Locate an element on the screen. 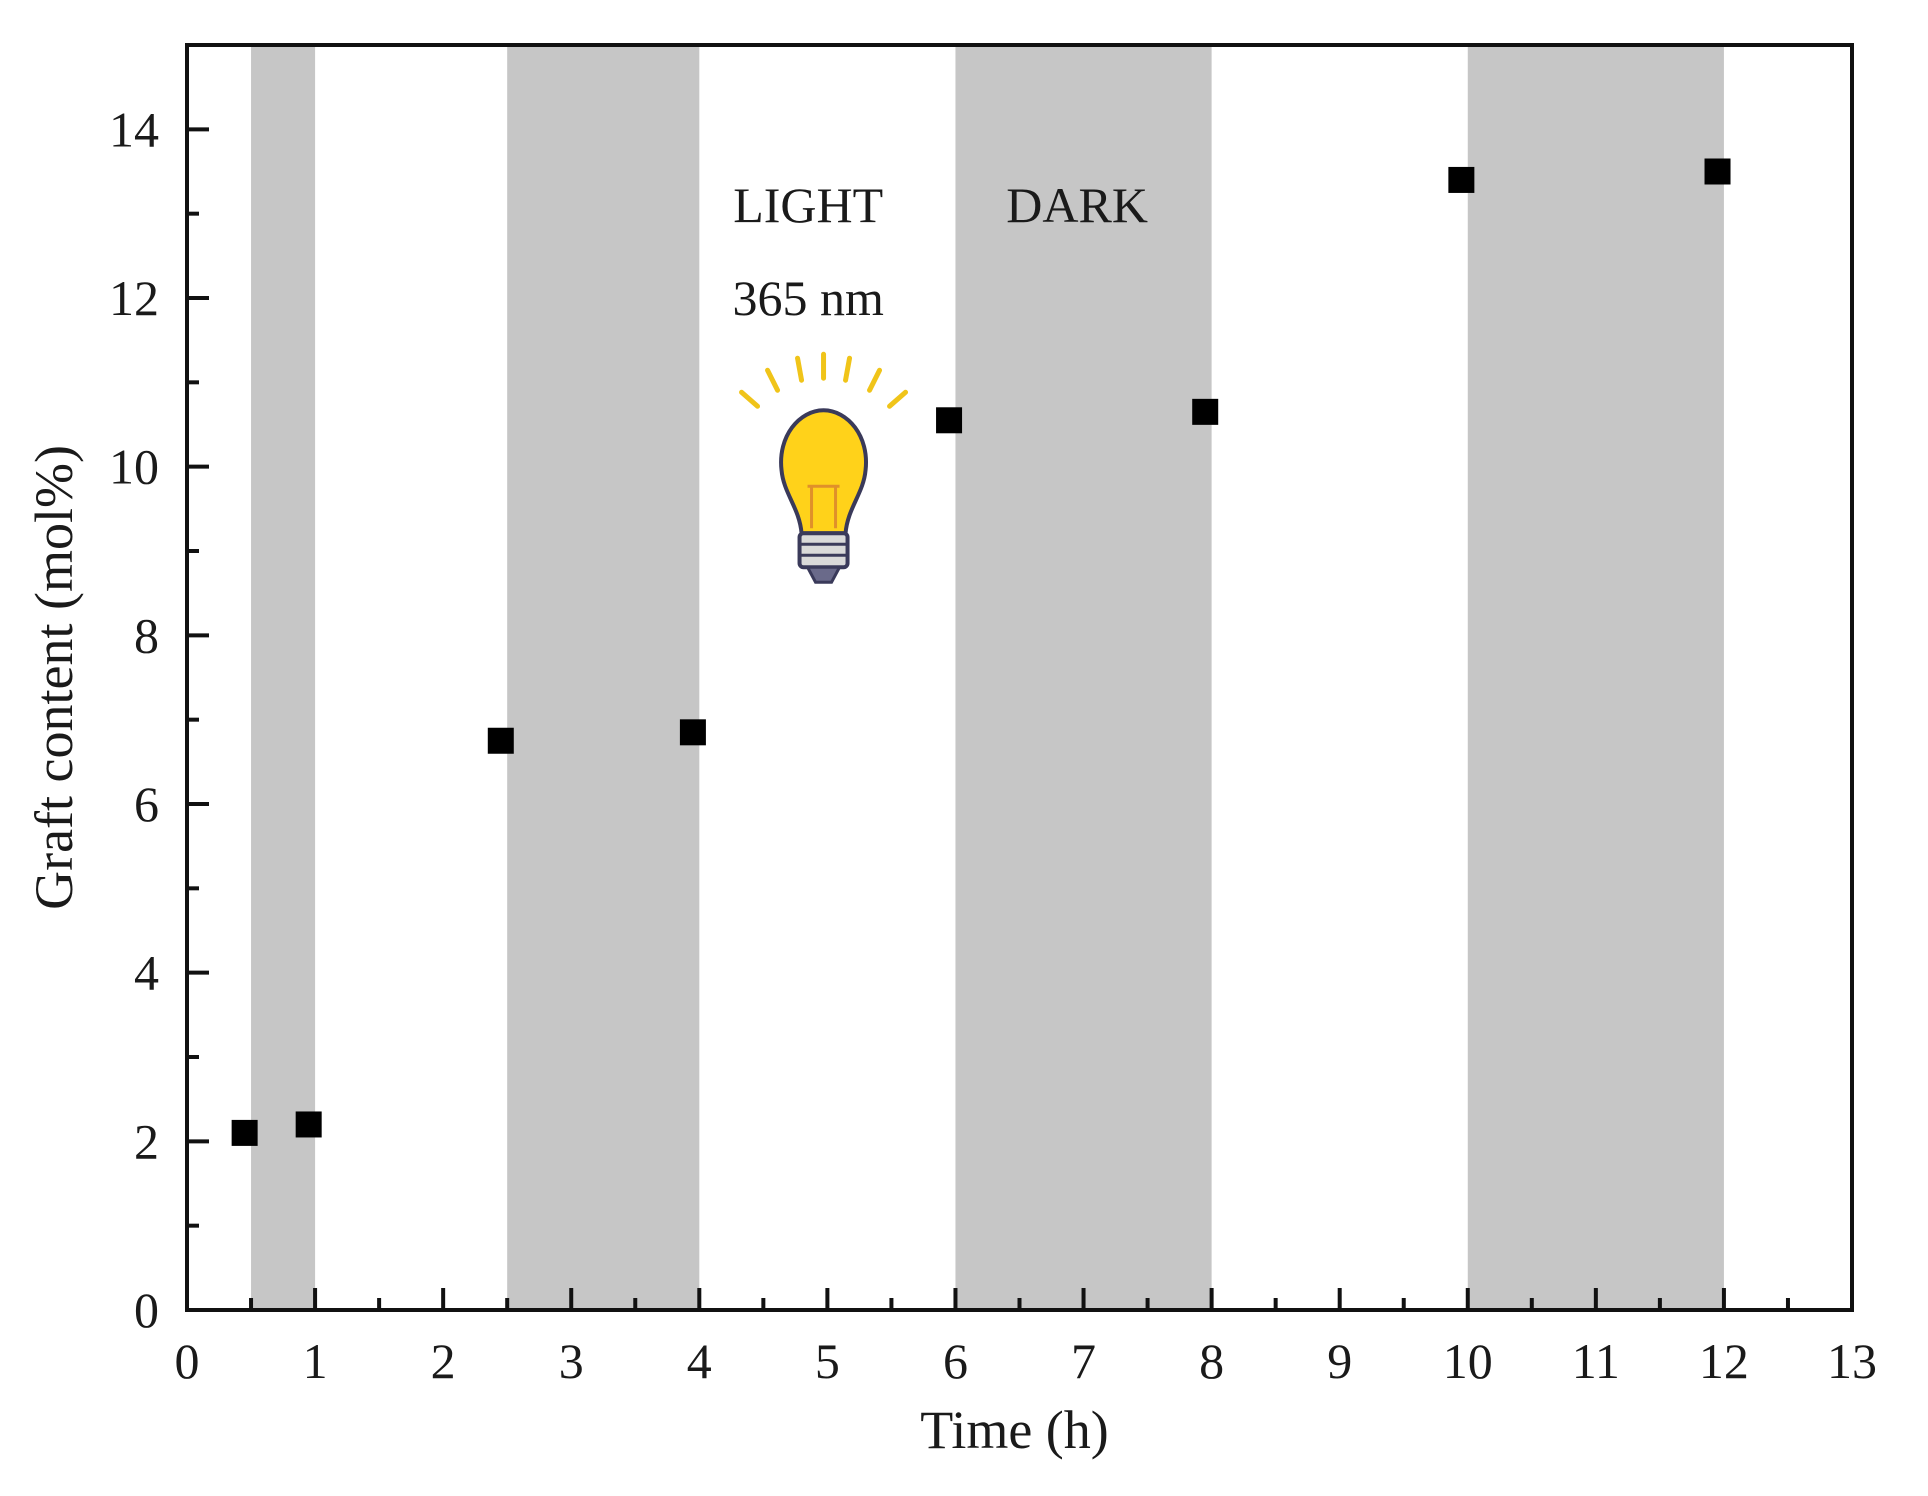  bulb-glass is located at coordinates (823, 472).